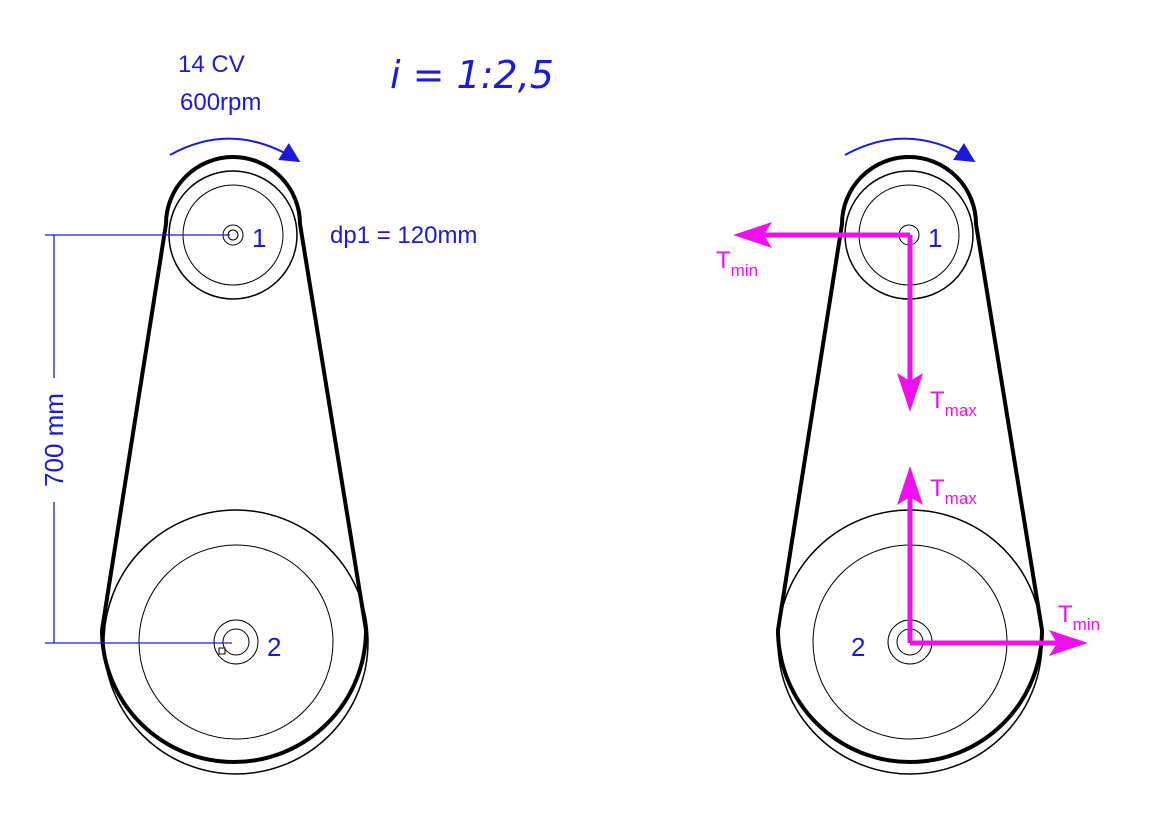 Image resolution: width=1157 pixels, height=817 pixels. I want to click on tmax-bottom-label: Tmax, so click(953, 491).